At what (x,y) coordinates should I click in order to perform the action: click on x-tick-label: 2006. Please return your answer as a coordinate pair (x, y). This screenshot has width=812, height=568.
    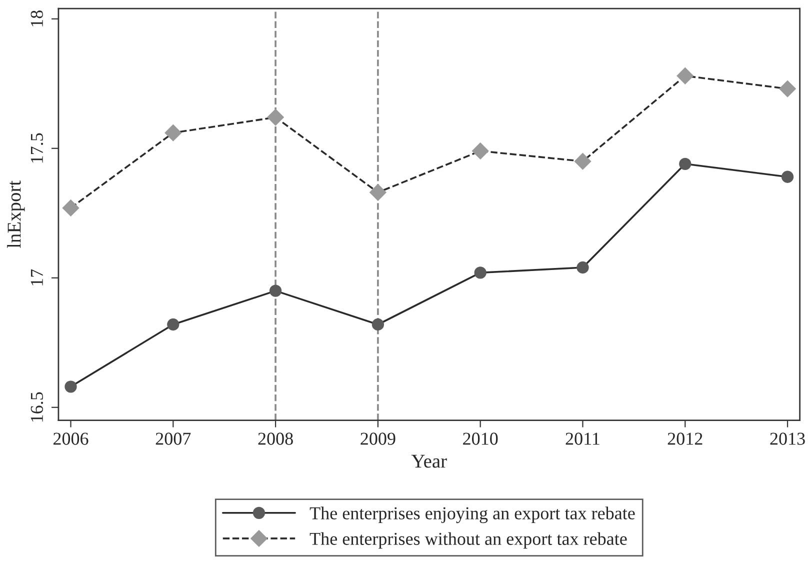
    Looking at the image, I should click on (70, 438).